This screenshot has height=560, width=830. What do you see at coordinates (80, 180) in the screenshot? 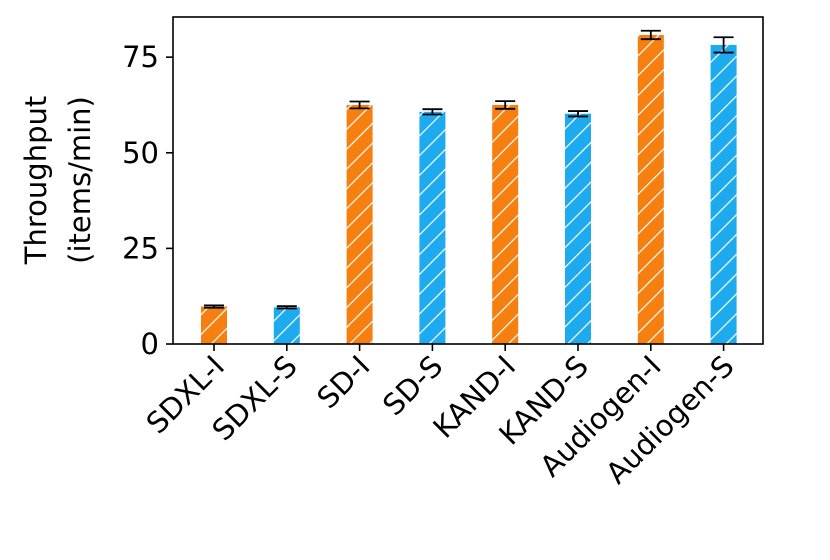
I see `y-axis-label-line2: (items/min)` at bounding box center [80, 180].